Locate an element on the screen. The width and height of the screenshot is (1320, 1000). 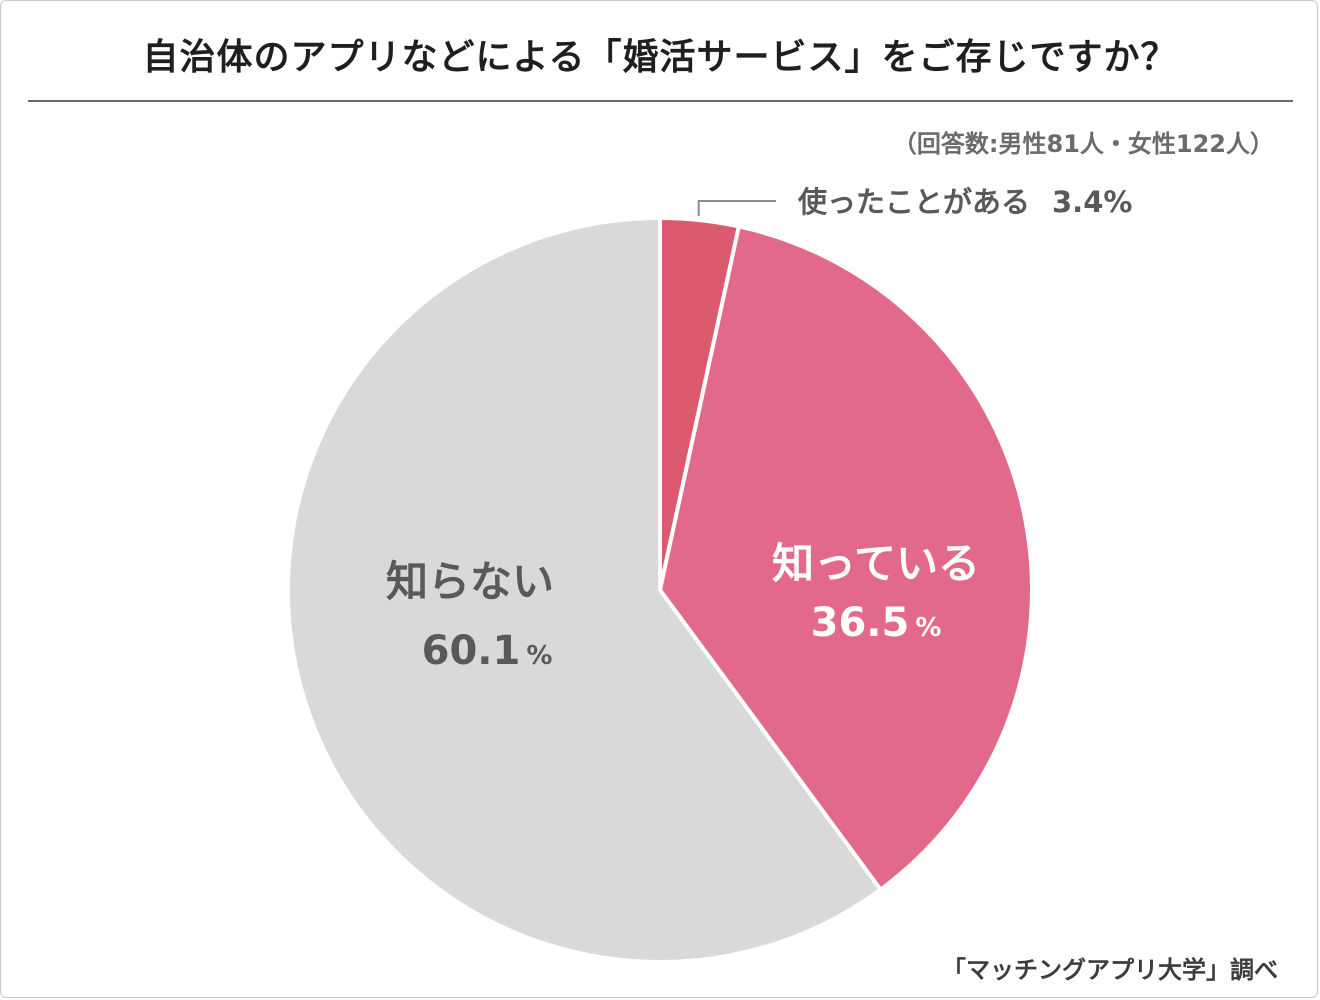
leader-lines is located at coordinates (736, 208).